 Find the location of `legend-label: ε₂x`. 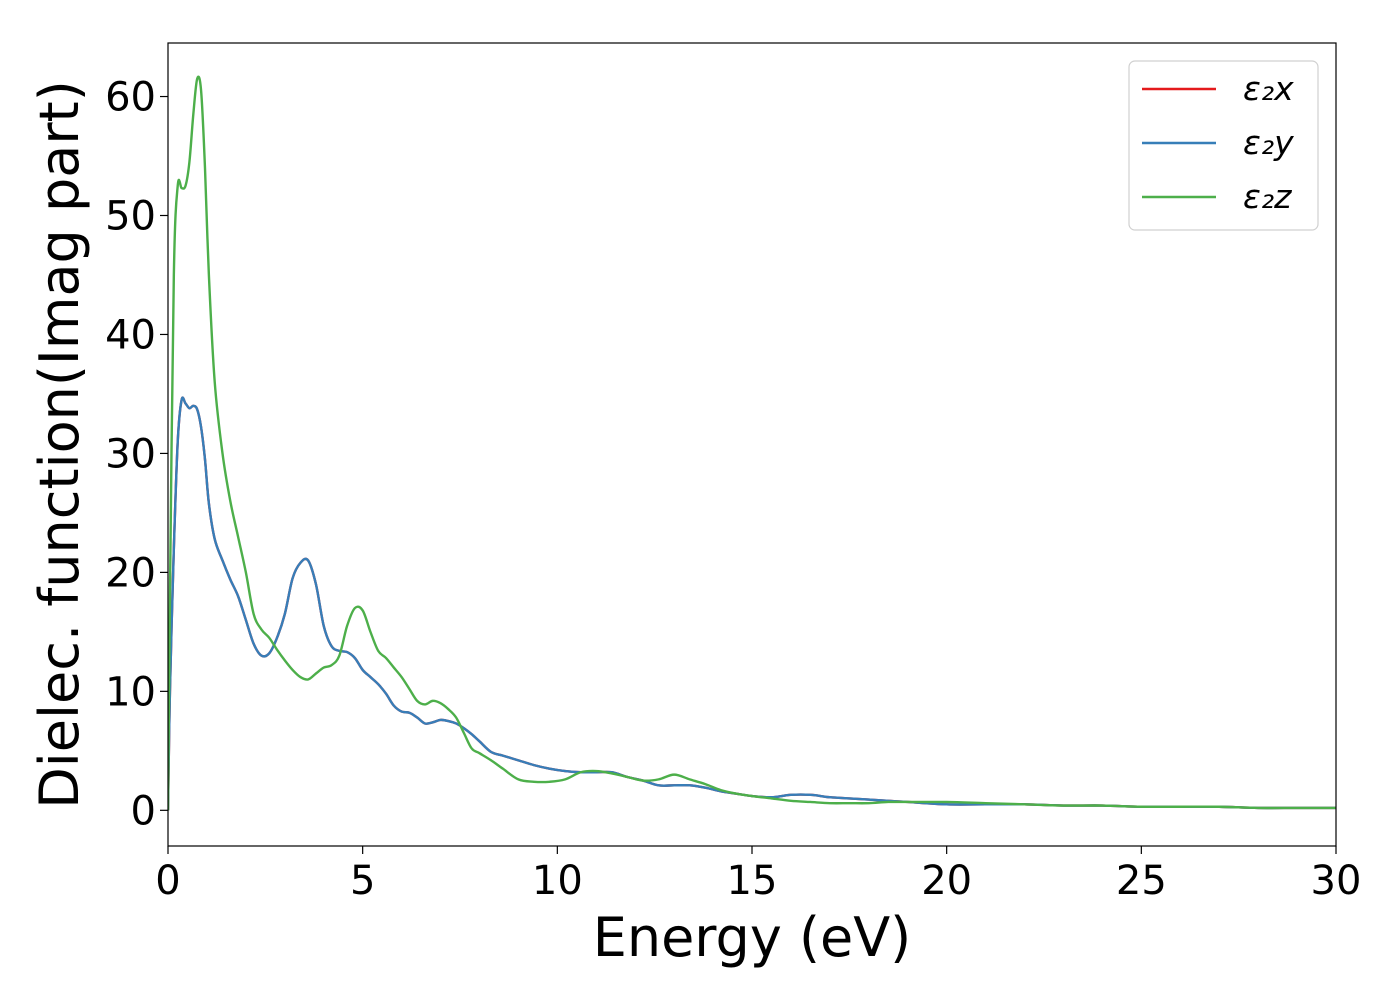

legend-label: ε₂x is located at coordinates (1268, 88).